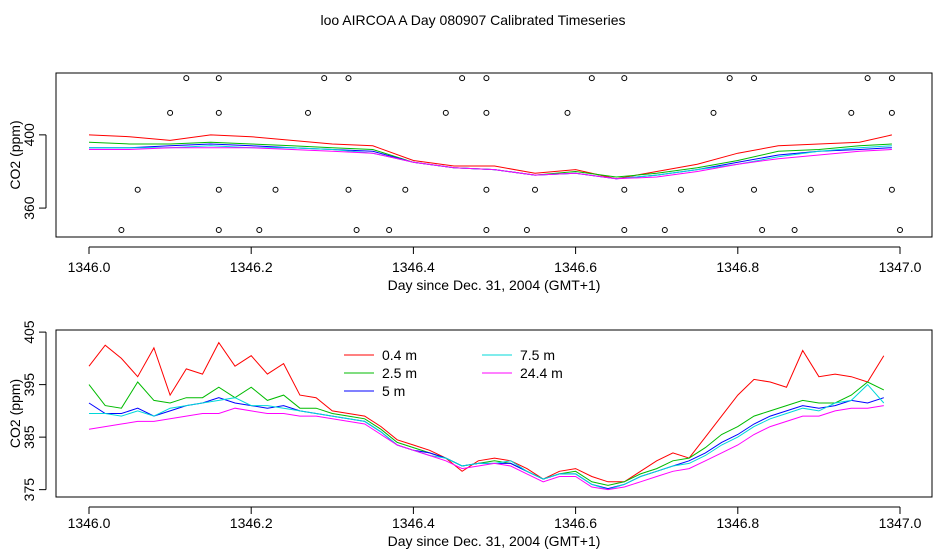 The image size is (950, 555). What do you see at coordinates (34, 411) in the screenshot?
I see `y-axis: 375 385 395 405` at bounding box center [34, 411].